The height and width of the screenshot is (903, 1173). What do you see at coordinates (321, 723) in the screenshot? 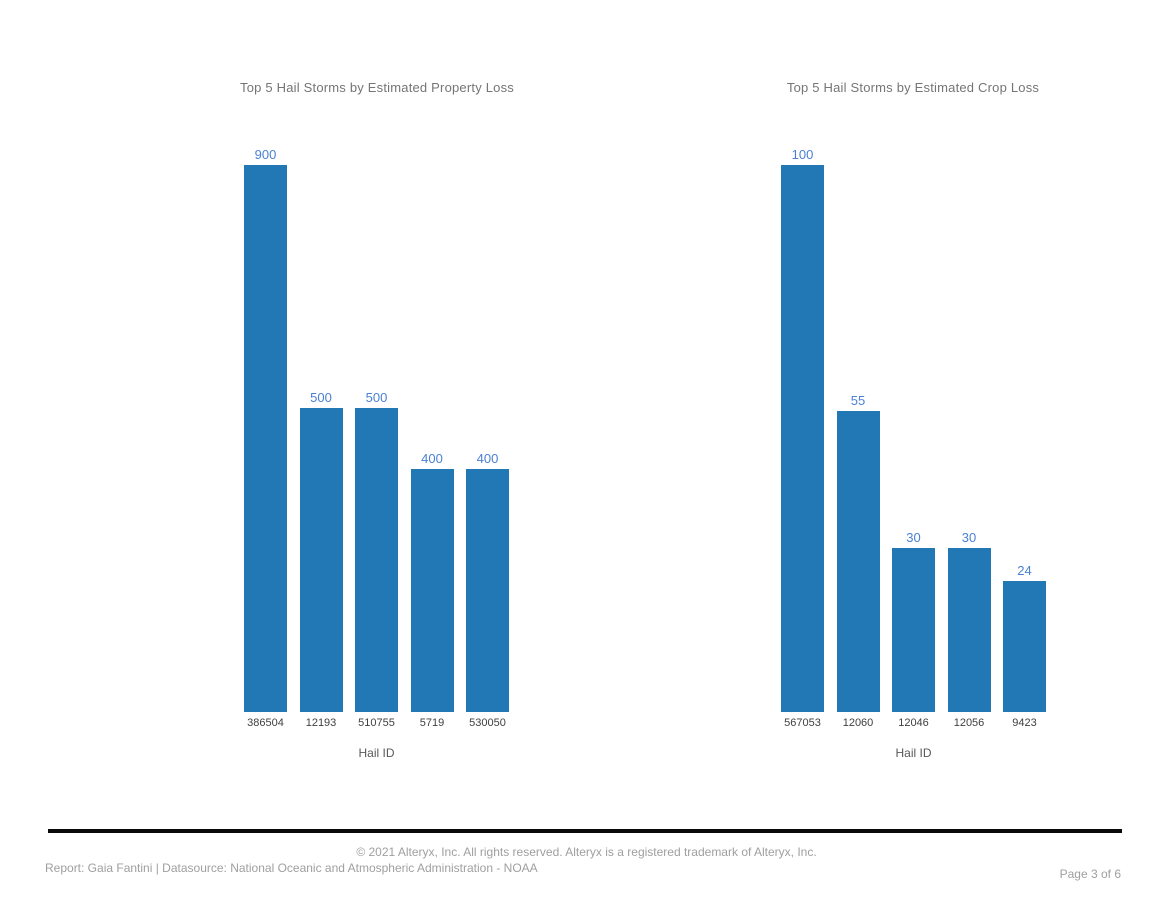
I see `x-tick-label: 12193` at bounding box center [321, 723].